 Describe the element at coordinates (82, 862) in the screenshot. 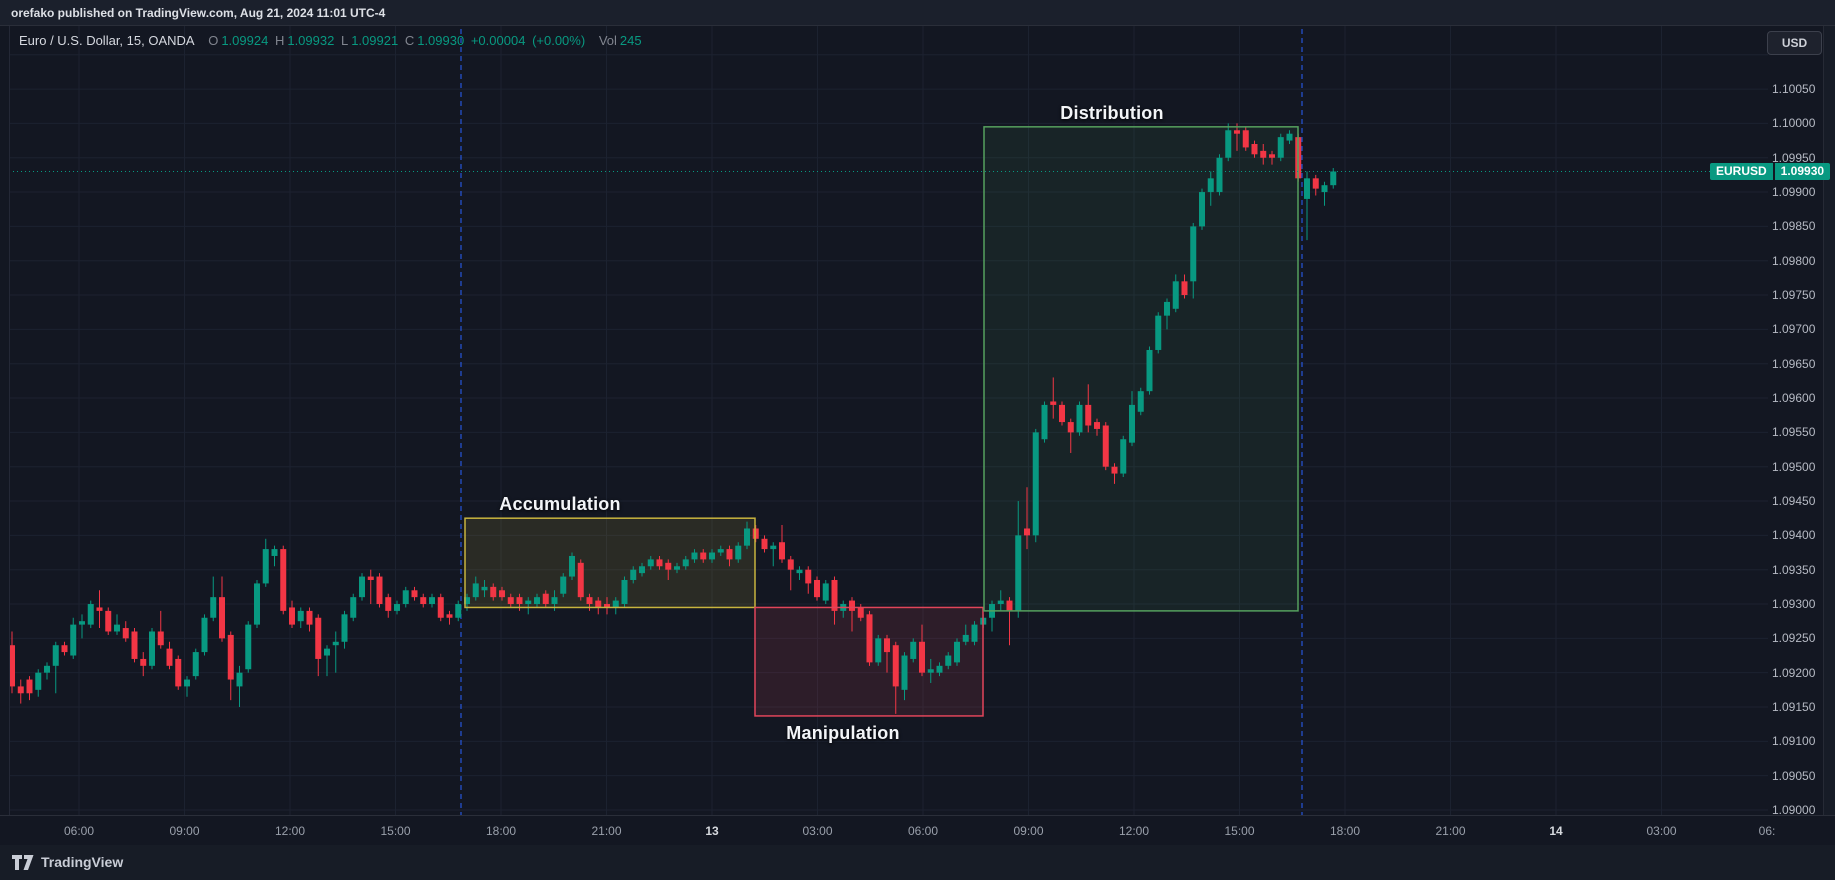

I see `tradingview-logo-text: TradingView` at that location.